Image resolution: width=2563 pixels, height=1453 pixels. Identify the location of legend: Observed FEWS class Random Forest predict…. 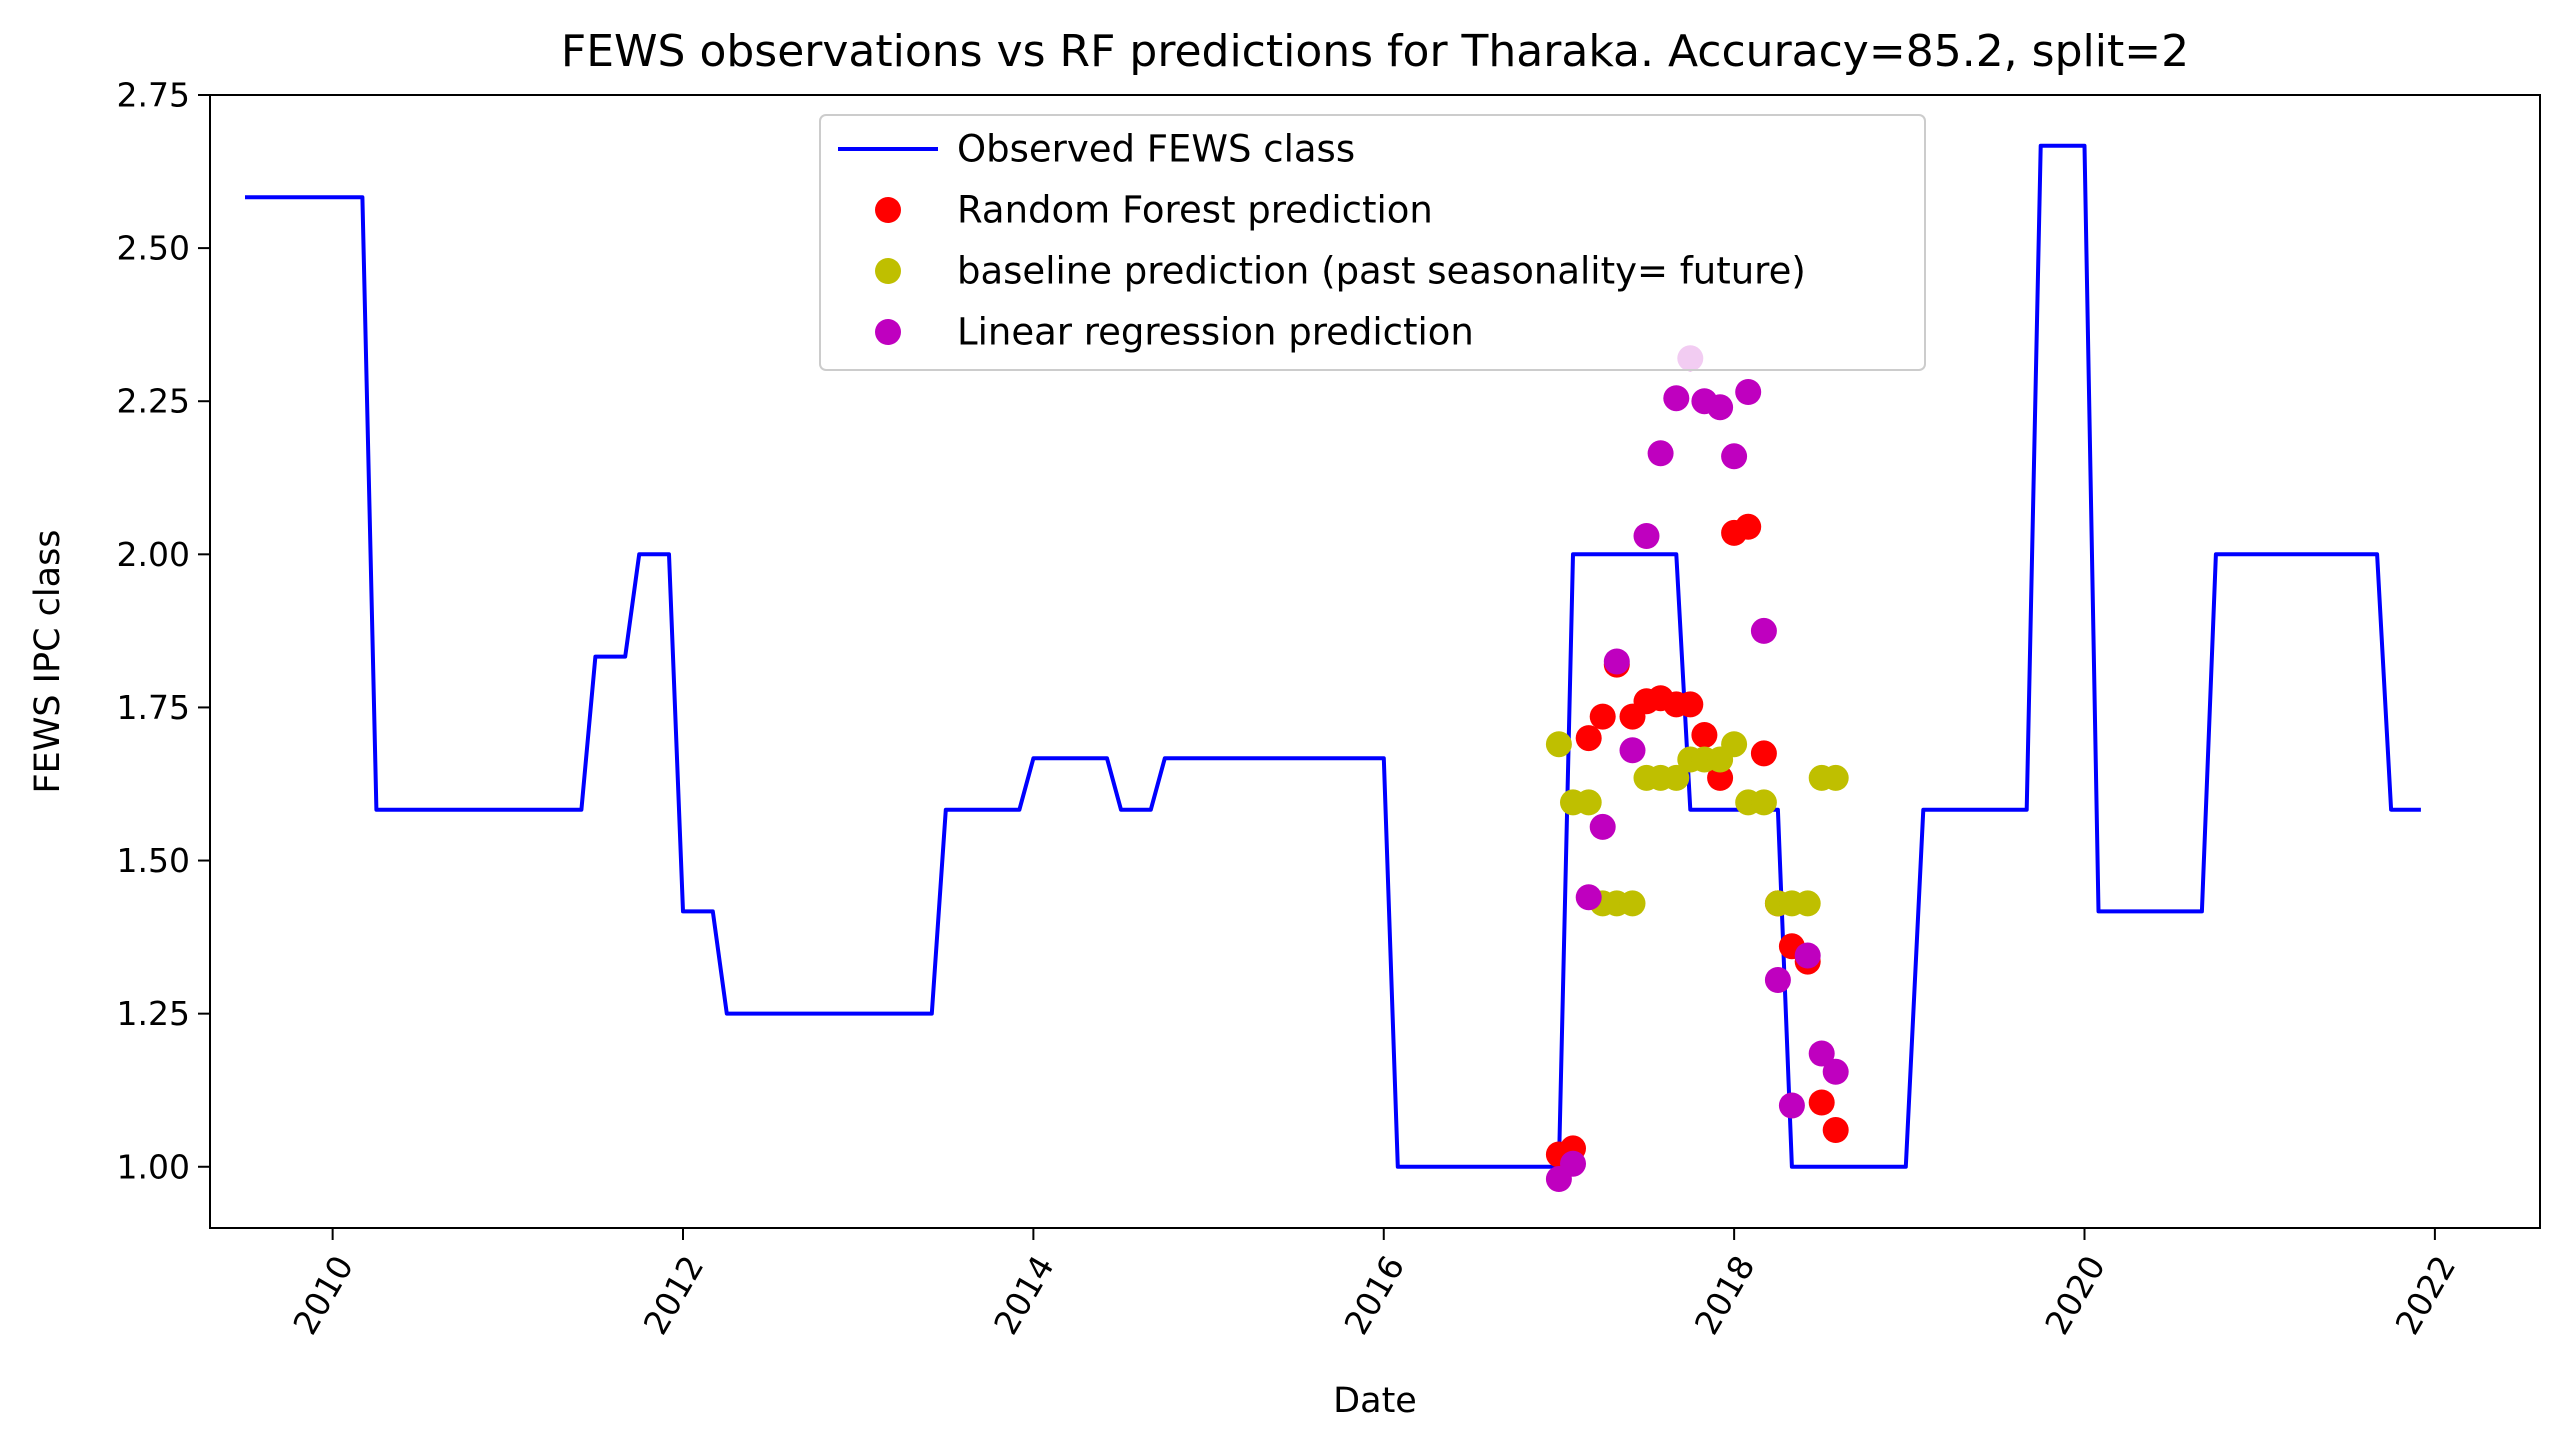
(1372, 242).